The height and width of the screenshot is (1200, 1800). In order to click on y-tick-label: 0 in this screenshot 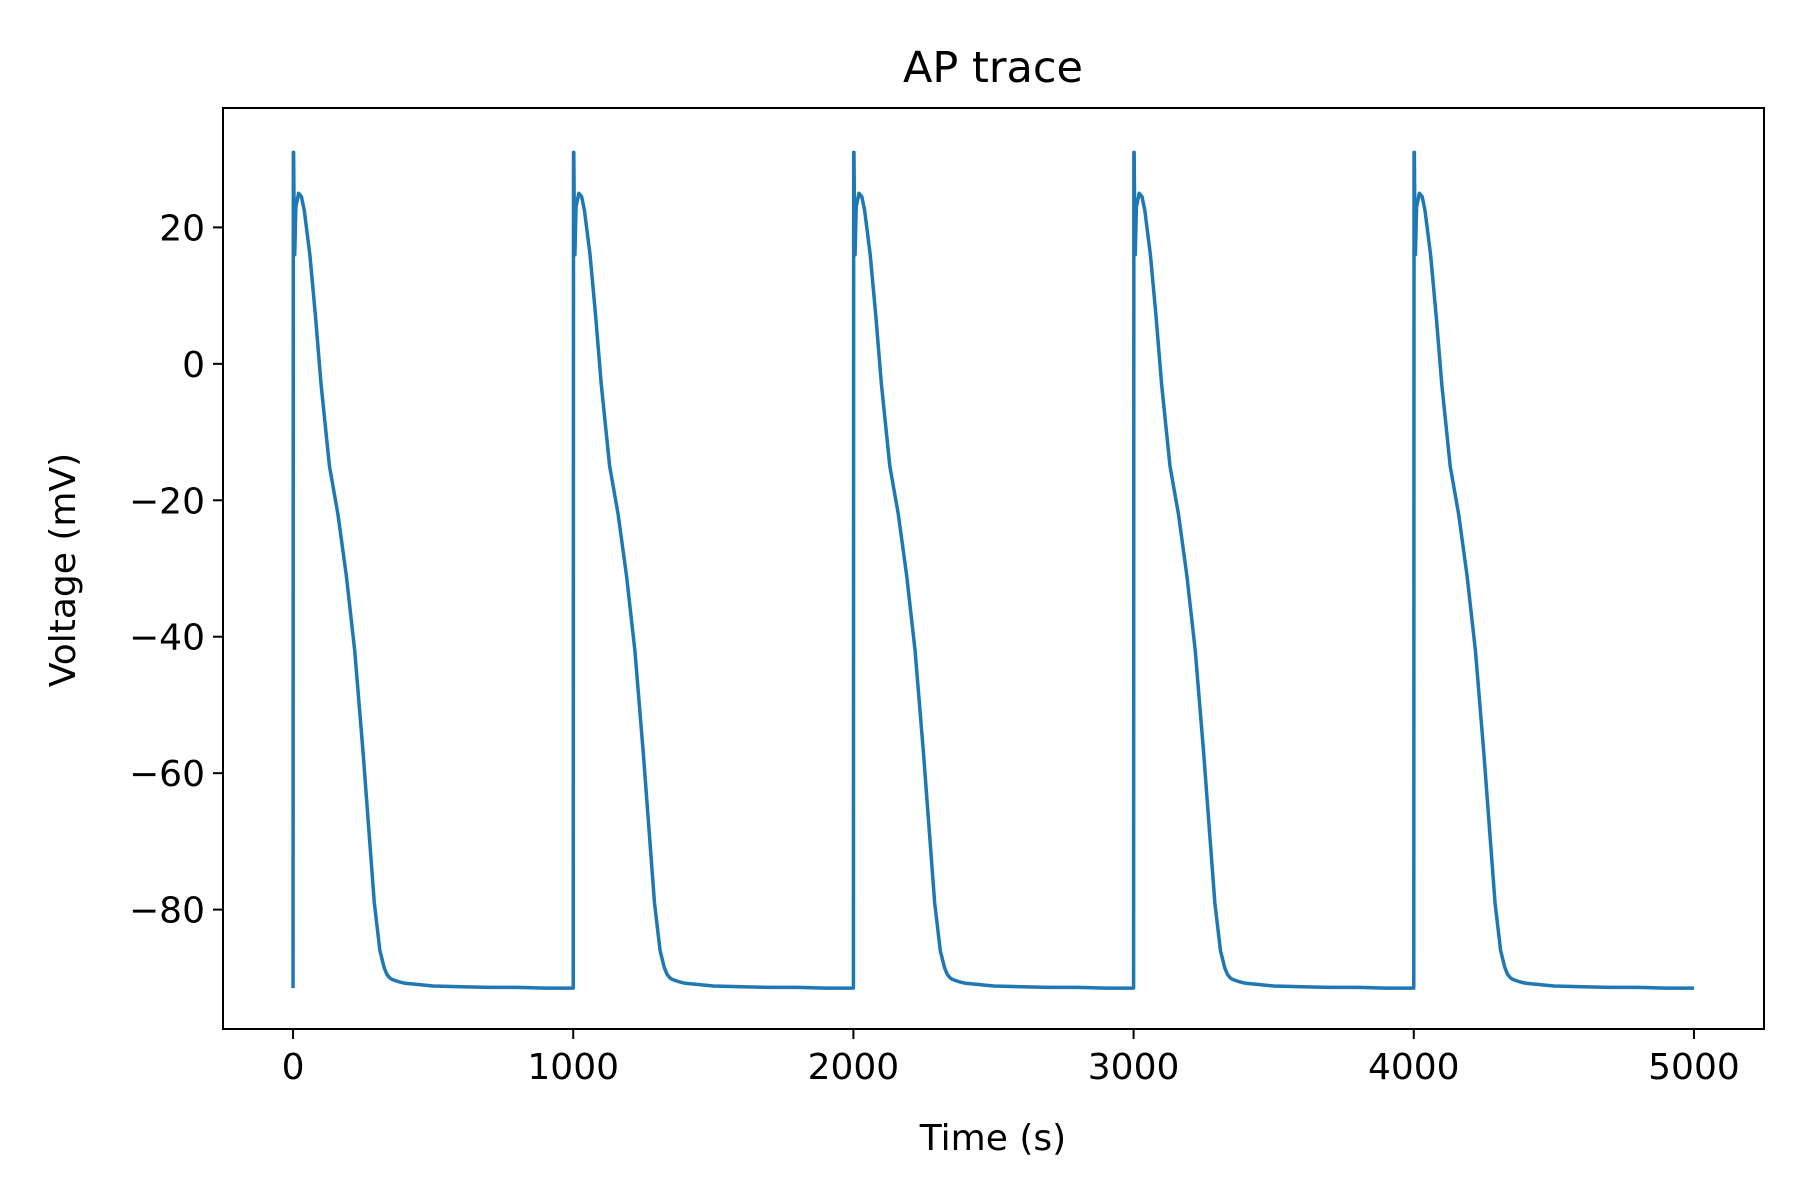, I will do `click(193, 365)`.